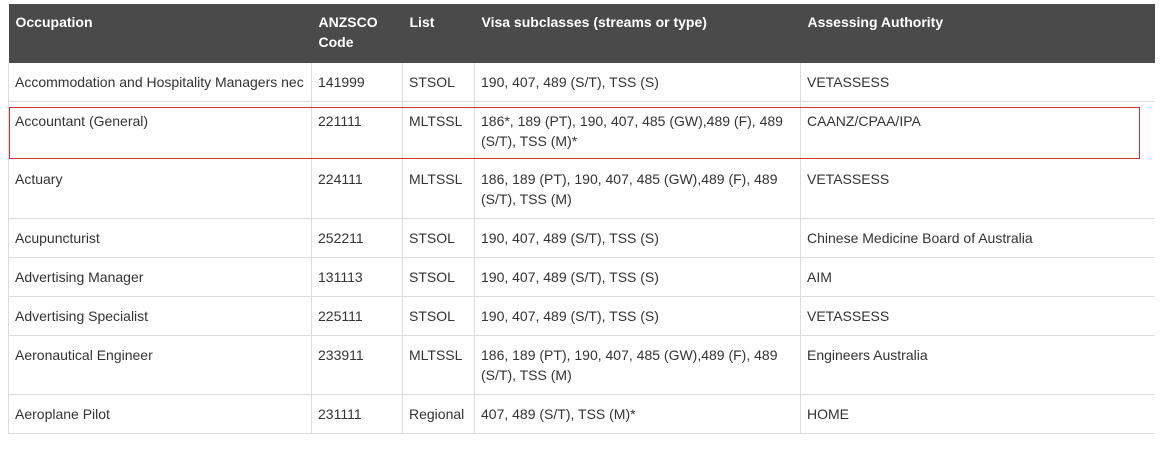 This screenshot has width=1162, height=455. I want to click on cell-code: 225111, so click(357, 316).